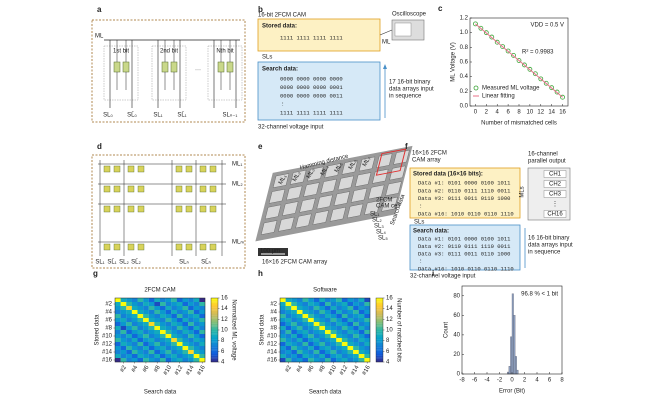  What do you see at coordinates (555, 205) in the screenshot?
I see `channel-label: ⋮` at bounding box center [555, 205].